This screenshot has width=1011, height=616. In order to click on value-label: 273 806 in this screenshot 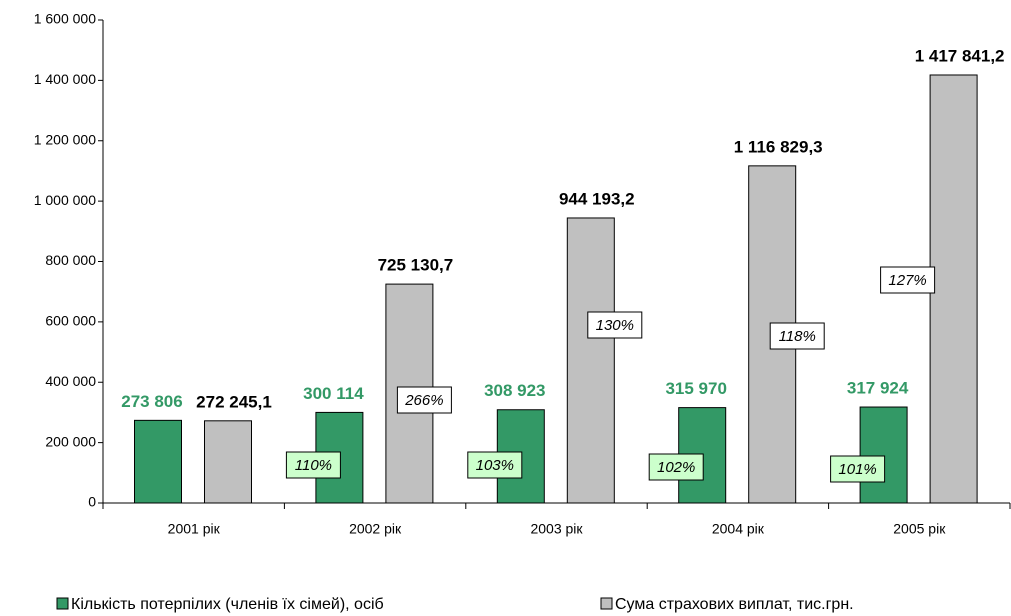, I will do `click(151, 401)`.